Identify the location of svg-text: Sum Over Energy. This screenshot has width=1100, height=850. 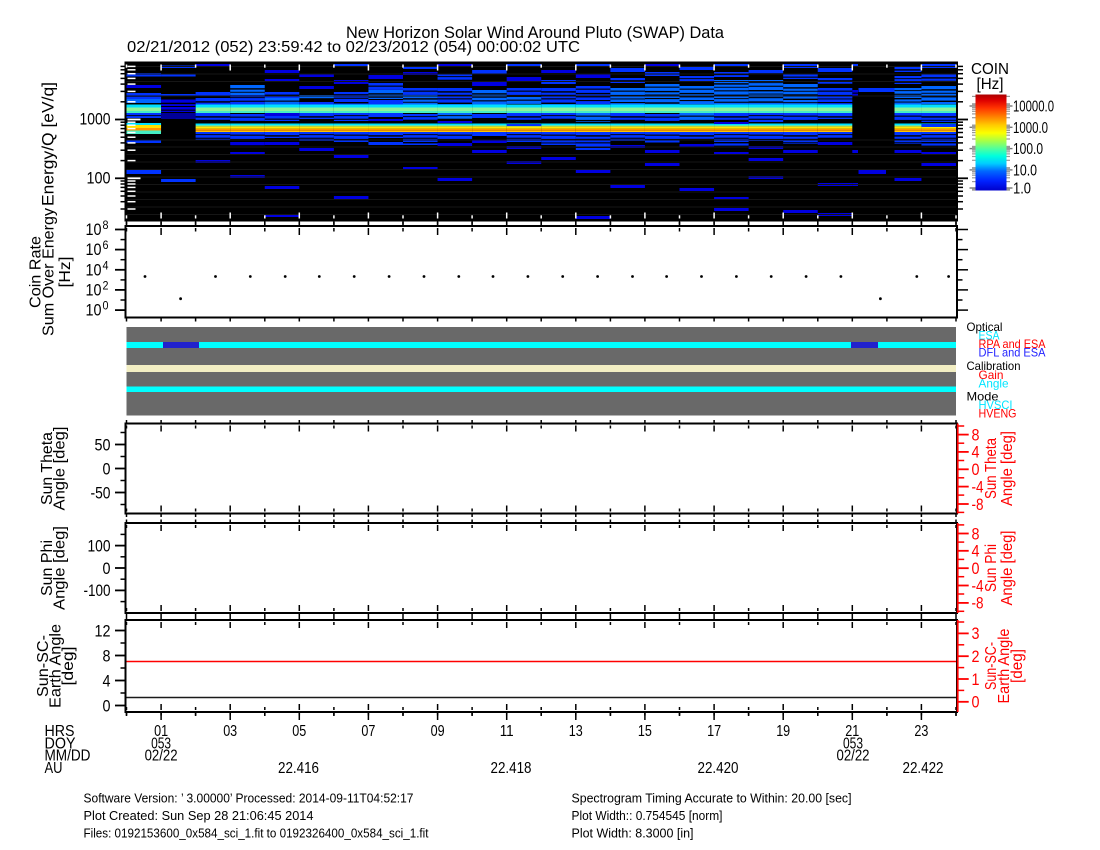
(49, 272).